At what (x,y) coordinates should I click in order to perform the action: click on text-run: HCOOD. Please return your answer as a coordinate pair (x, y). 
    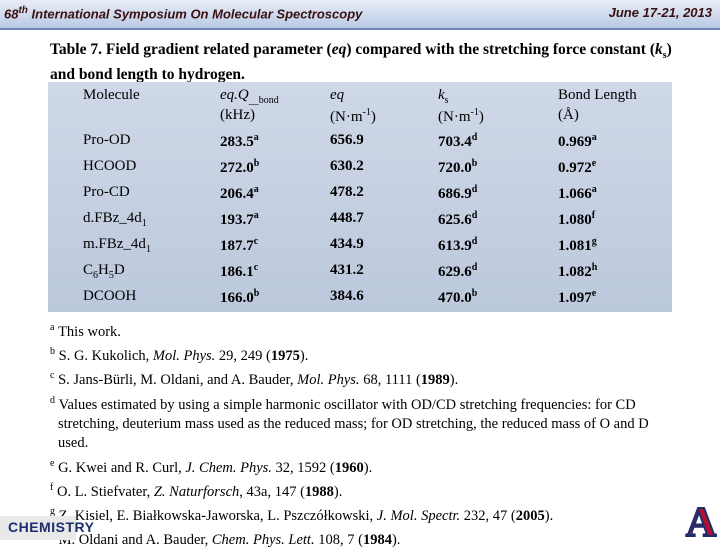
    Looking at the image, I should click on (110, 166).